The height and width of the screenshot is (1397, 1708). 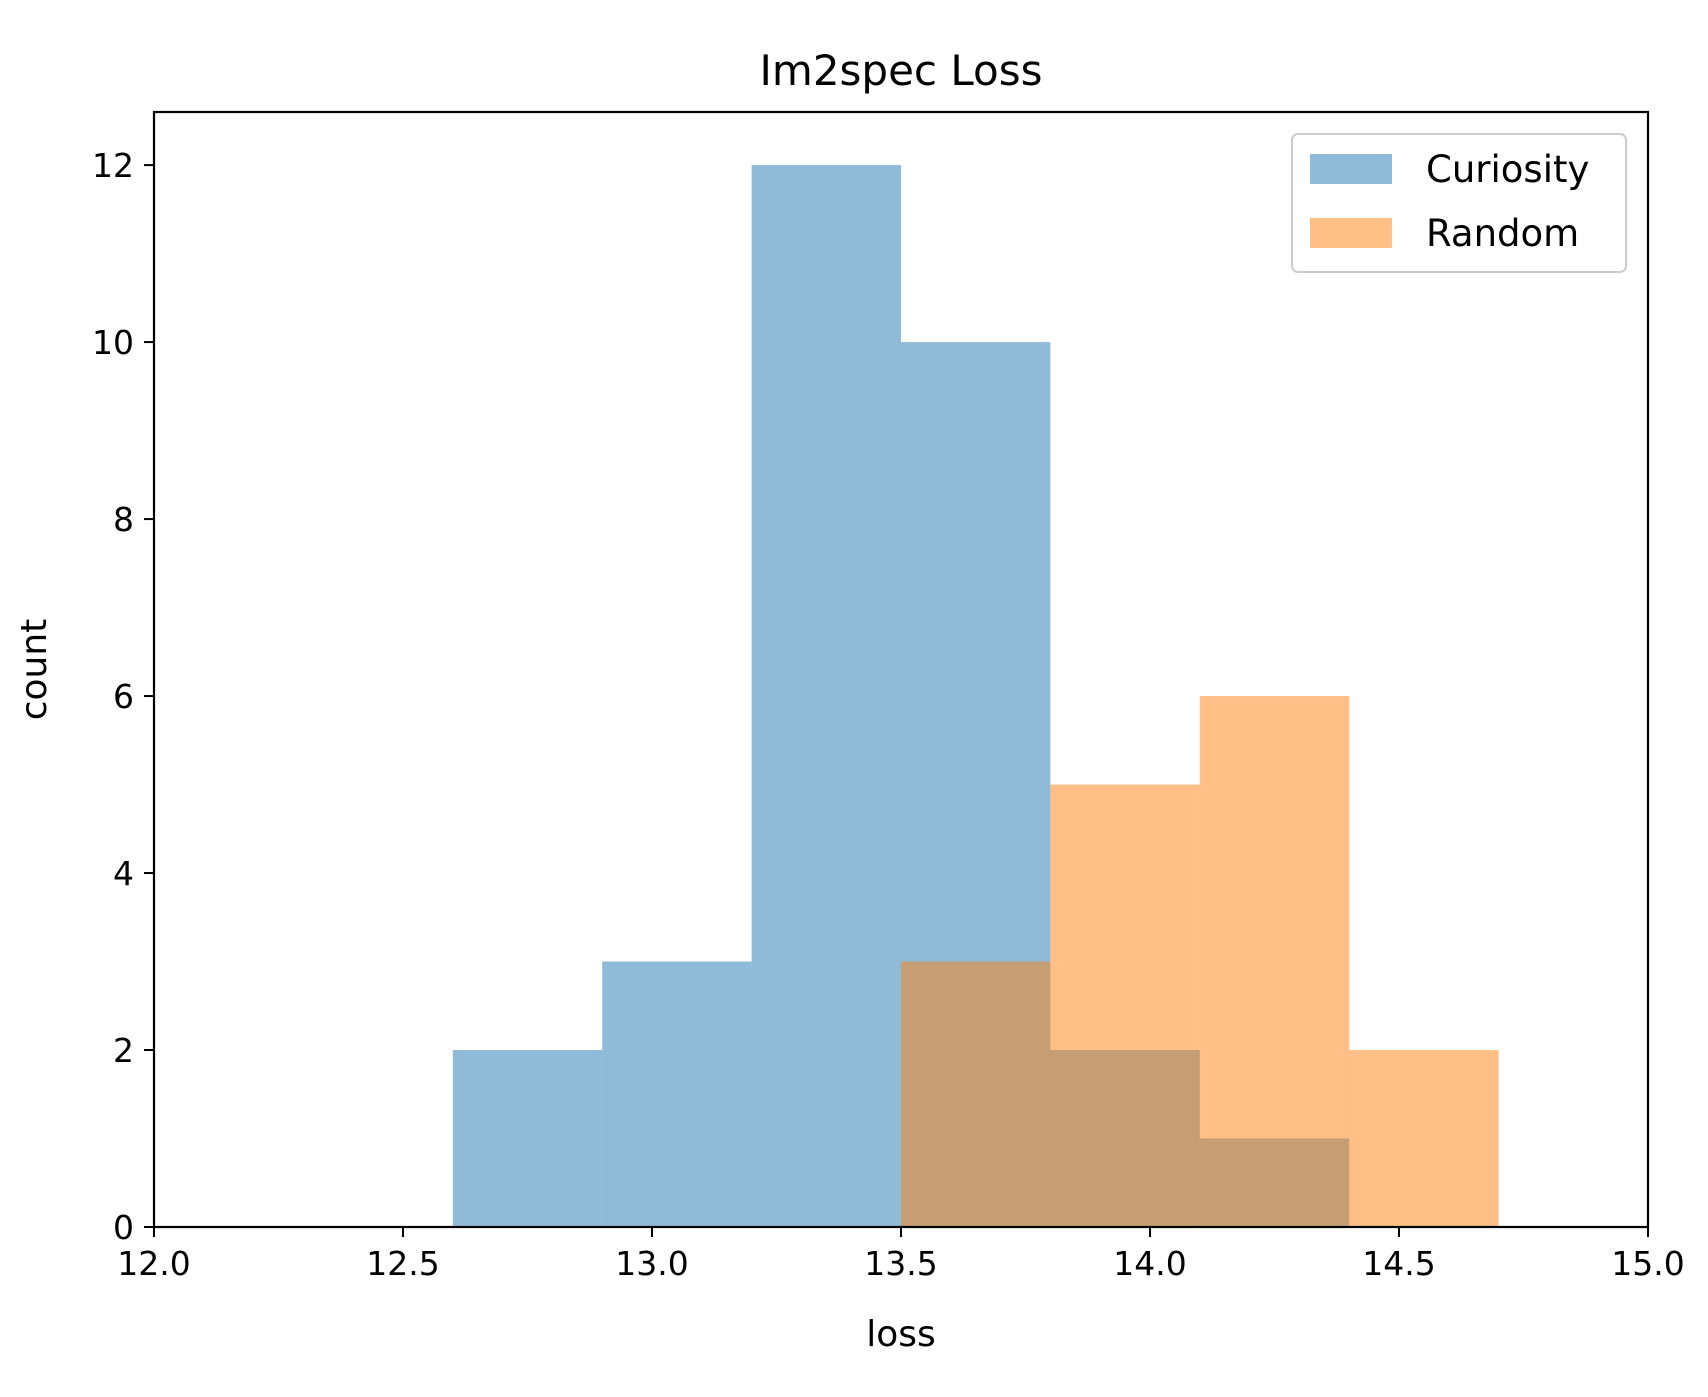 What do you see at coordinates (901, 1334) in the screenshot?
I see `x-axis-label: loss` at bounding box center [901, 1334].